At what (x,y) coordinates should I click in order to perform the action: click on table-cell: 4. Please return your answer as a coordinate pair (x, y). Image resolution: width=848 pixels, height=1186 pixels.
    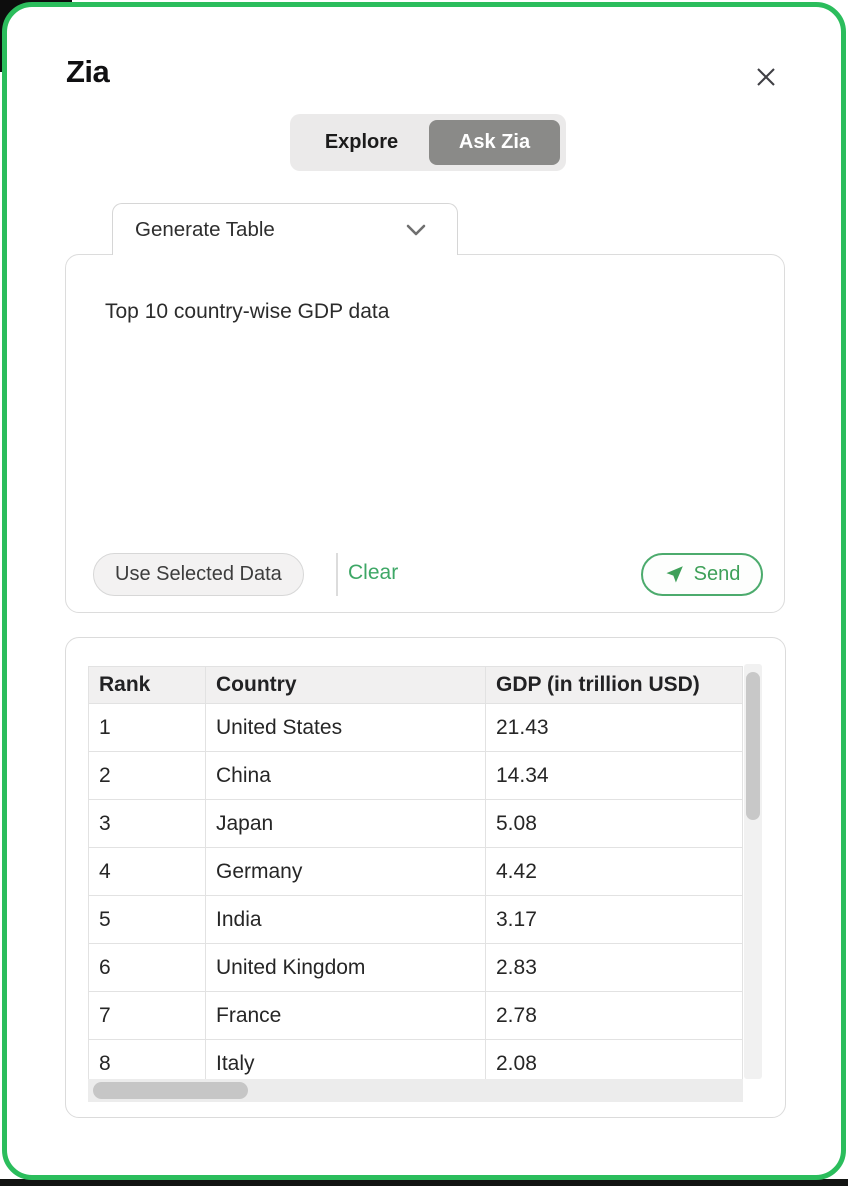
    Looking at the image, I should click on (147, 871).